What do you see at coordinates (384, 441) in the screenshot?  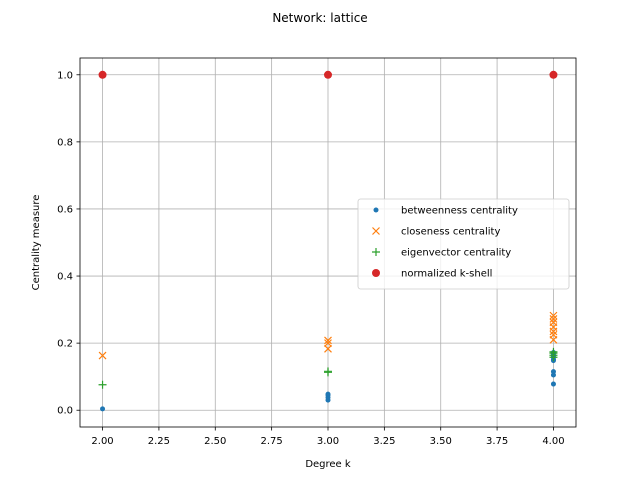 I see `x-tick-label: 3.25` at bounding box center [384, 441].